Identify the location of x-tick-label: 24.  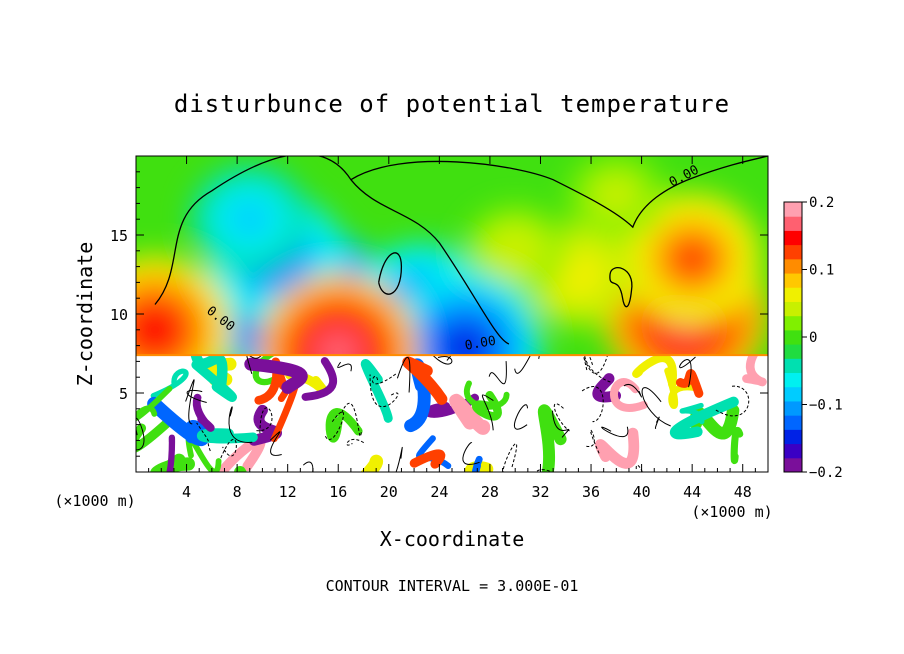
(439, 492).